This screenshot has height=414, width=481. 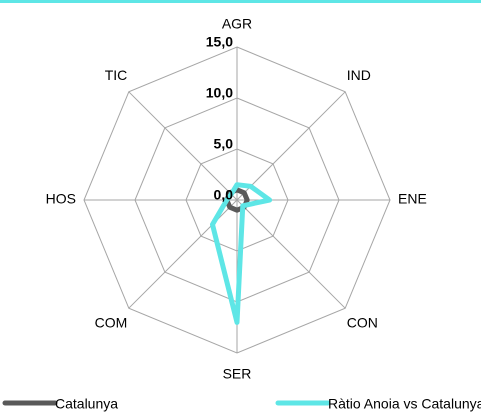 What do you see at coordinates (116, 75) in the screenshot?
I see `category-label: TIC` at bounding box center [116, 75].